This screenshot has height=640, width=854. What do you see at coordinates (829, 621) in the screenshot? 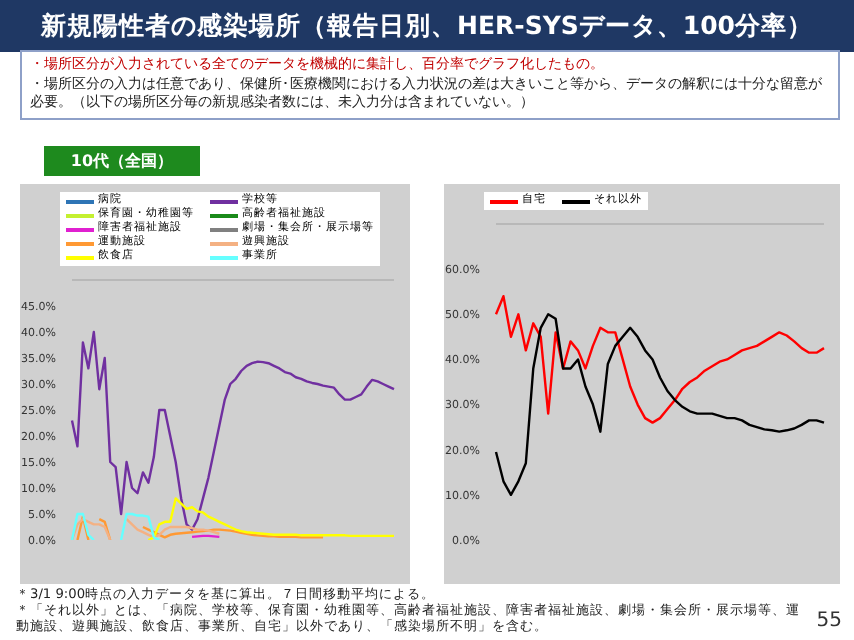
I see `text: 55` at bounding box center [829, 621].